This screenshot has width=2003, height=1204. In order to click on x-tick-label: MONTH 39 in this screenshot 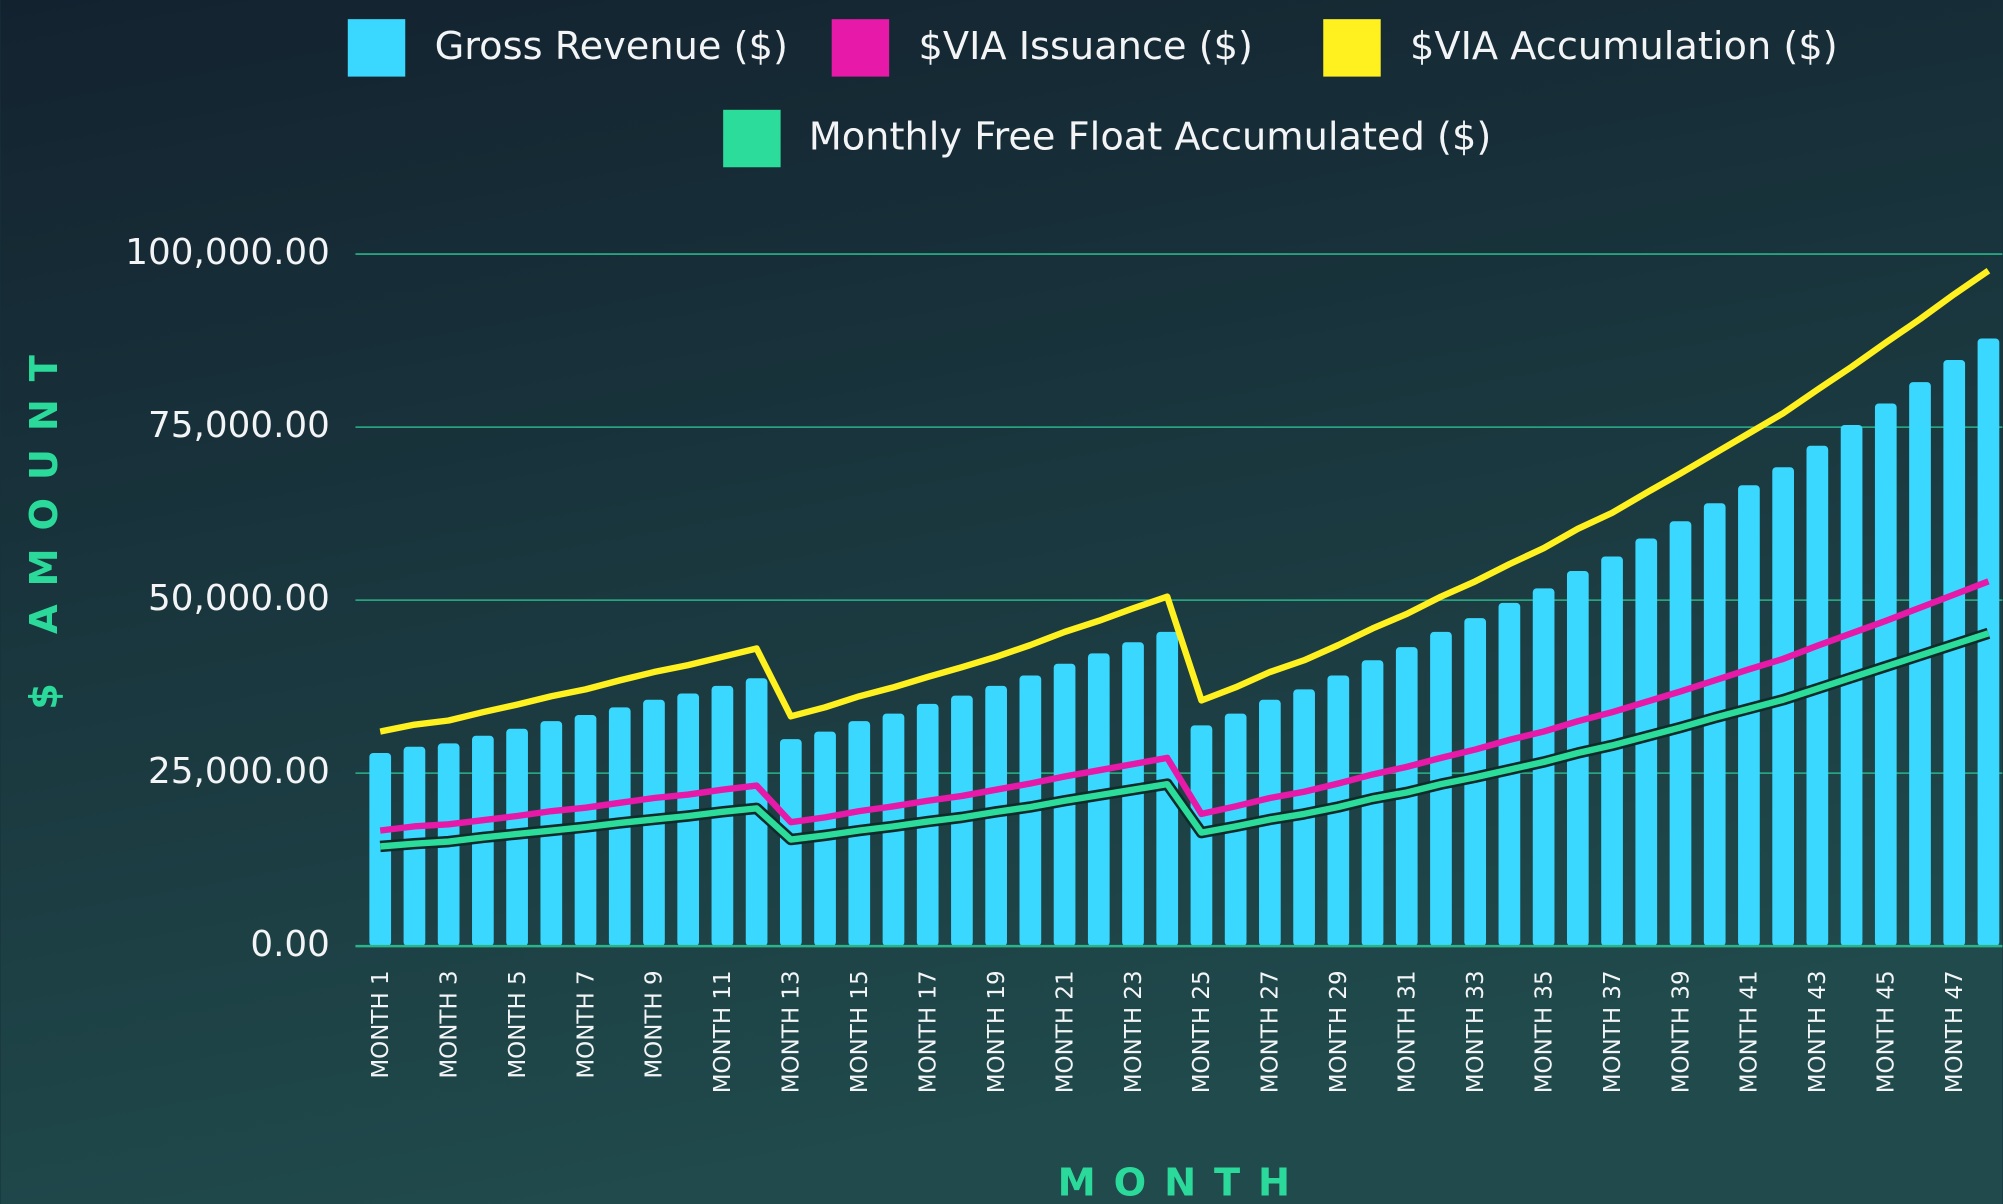, I will do `click(1681, 1031)`.